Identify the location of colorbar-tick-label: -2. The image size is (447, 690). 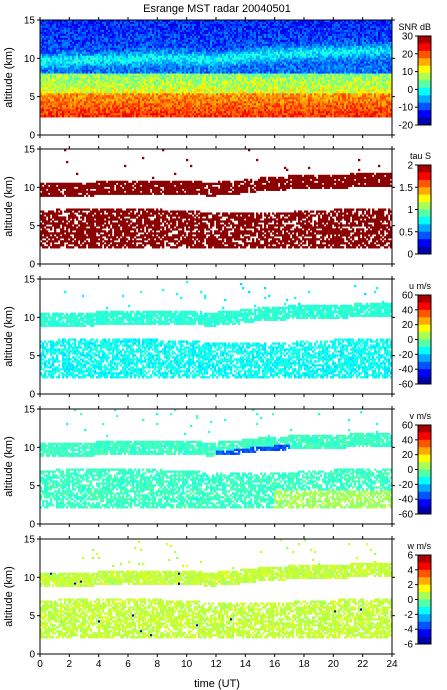
(408, 615).